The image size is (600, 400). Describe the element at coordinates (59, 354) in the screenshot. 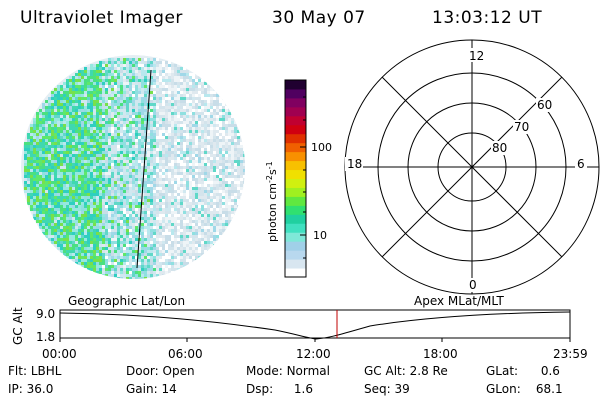

I see `xtick-label-0: 00:00` at that location.